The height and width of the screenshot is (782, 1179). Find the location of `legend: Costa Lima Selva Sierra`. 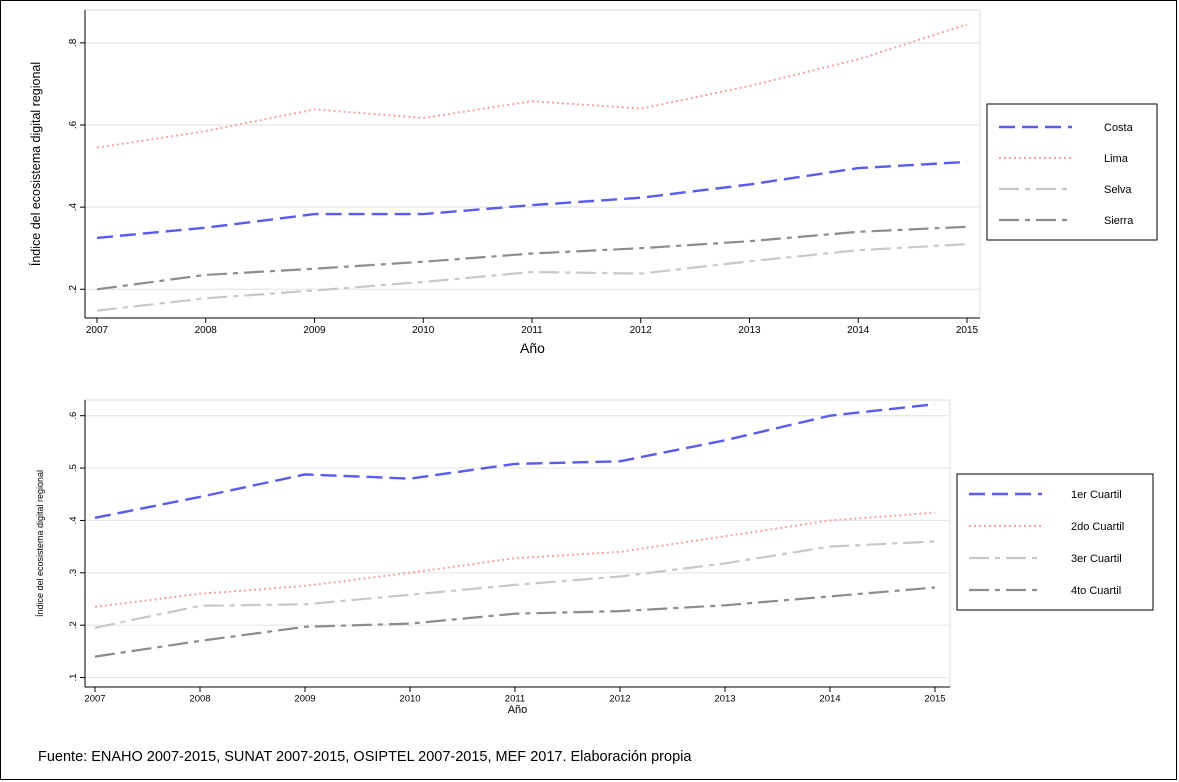

legend: Costa Lima Selva Sierra is located at coordinates (1072, 172).